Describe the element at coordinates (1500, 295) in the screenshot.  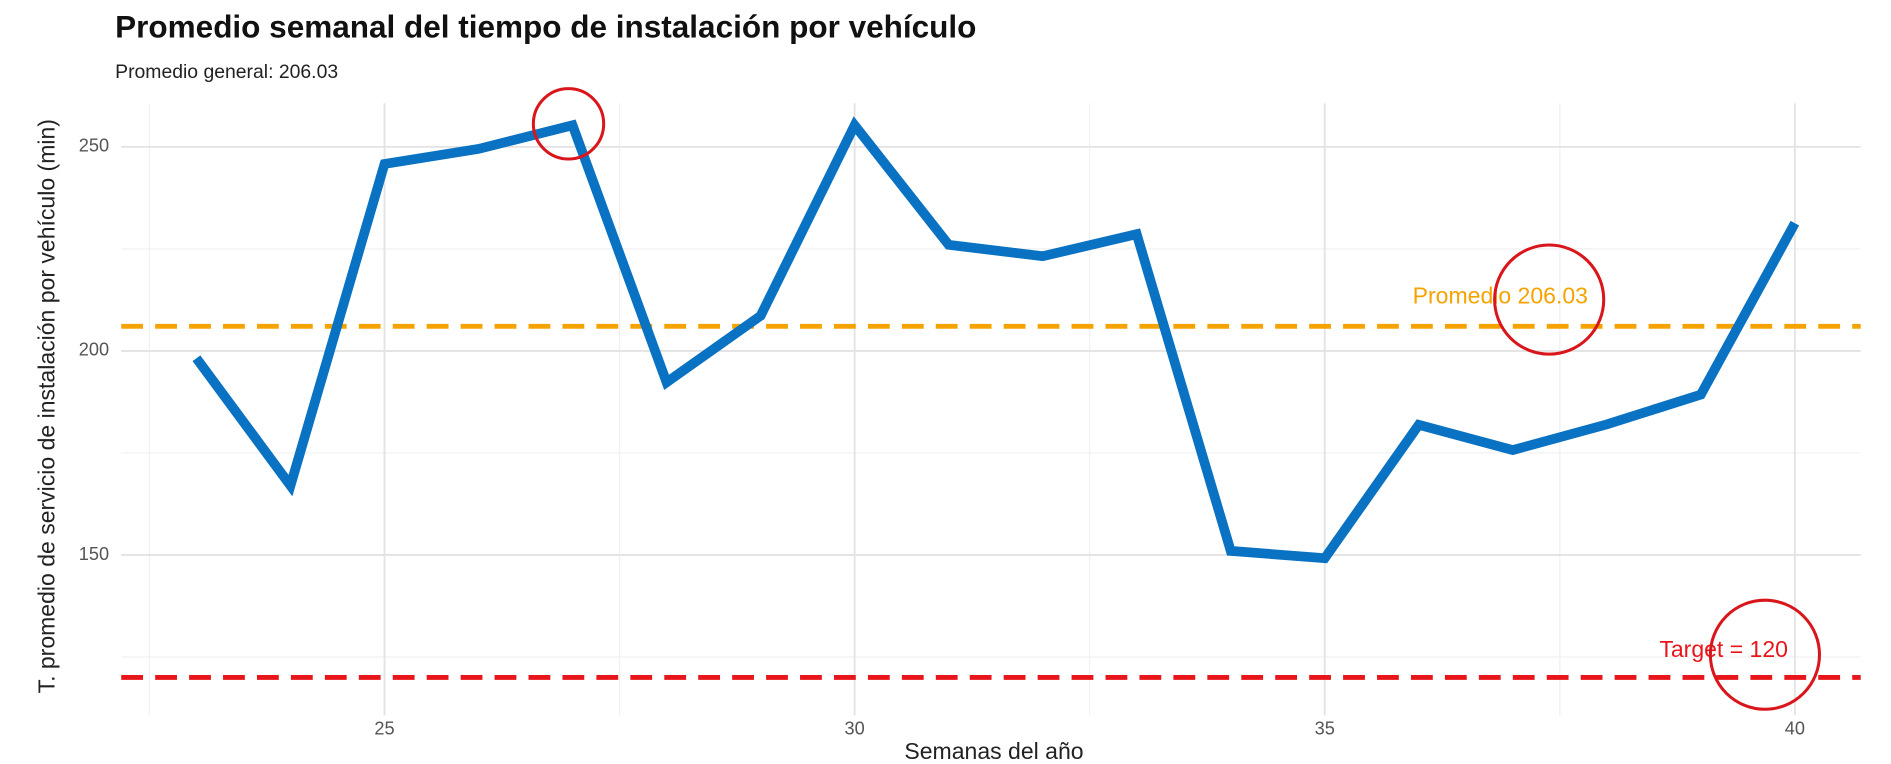
I see `reference-label: Promedio 206.03` at that location.